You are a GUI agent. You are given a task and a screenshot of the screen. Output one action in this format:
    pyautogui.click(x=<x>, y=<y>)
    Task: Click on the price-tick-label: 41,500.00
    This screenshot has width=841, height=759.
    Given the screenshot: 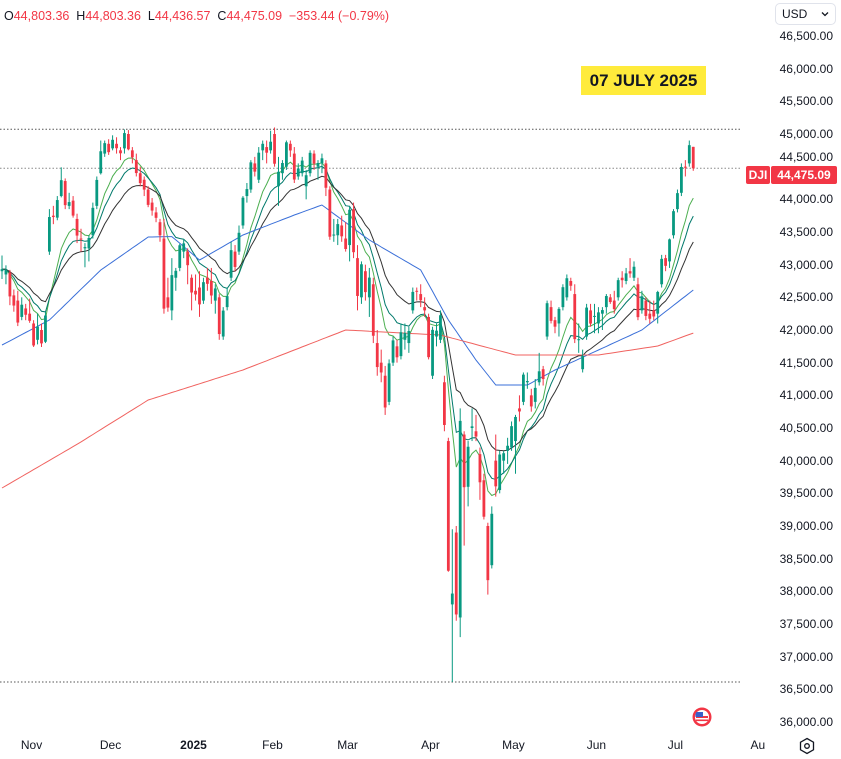 What is the action you would take?
    pyautogui.click(x=806, y=362)
    